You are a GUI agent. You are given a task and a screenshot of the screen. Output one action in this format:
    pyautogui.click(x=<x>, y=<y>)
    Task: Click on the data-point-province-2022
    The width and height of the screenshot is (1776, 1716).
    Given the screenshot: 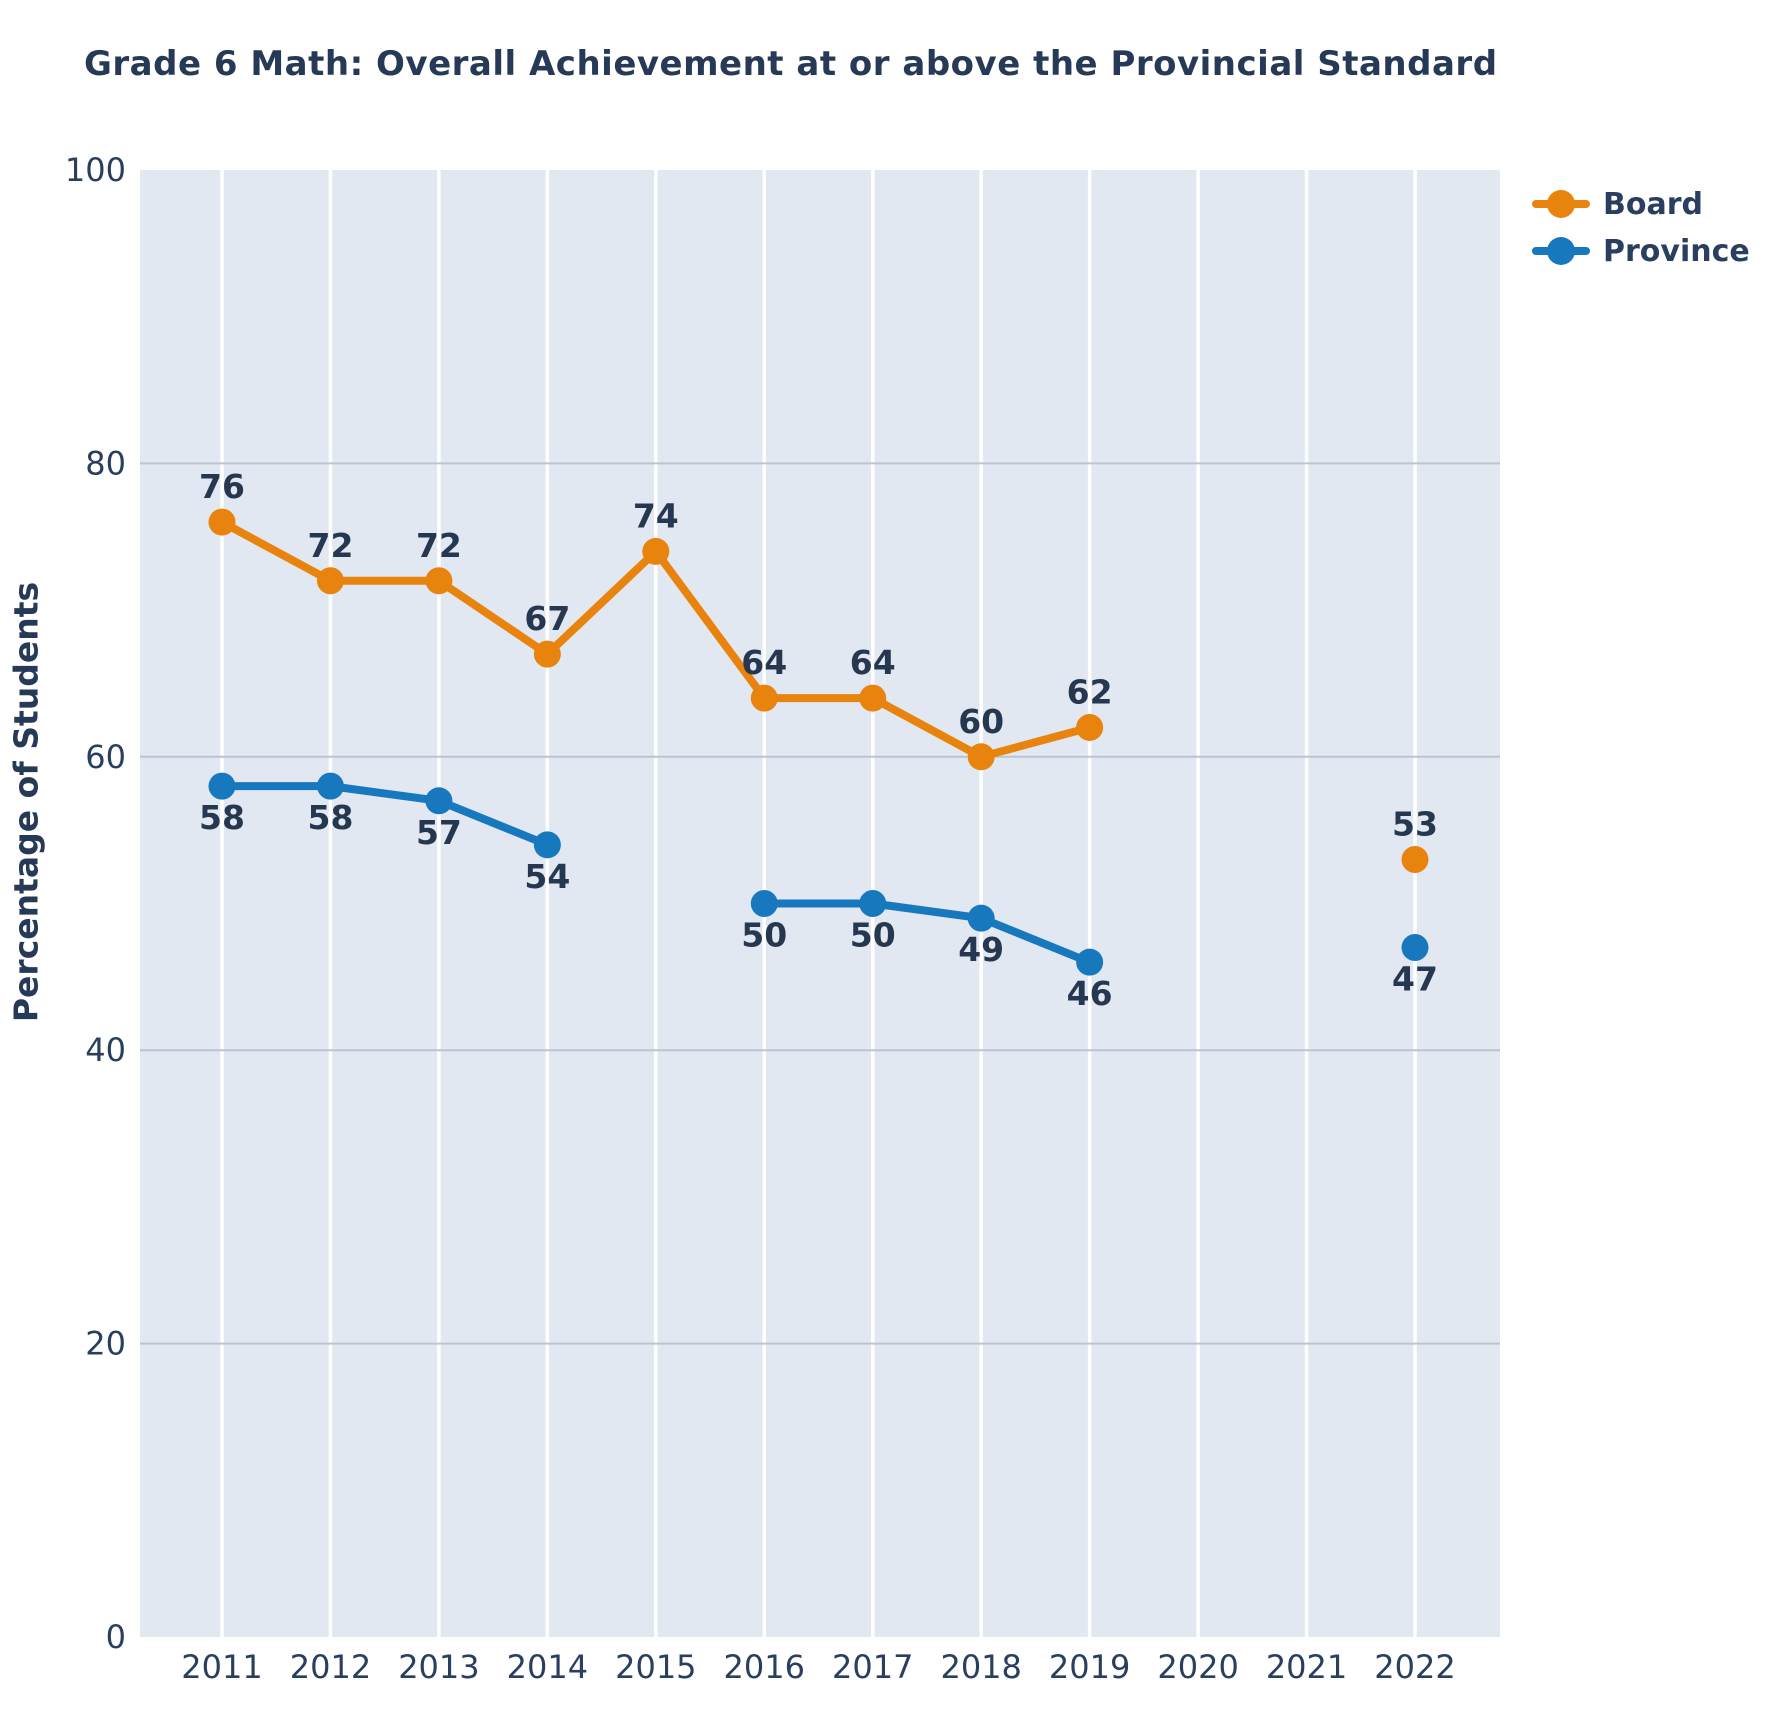 What is the action you would take?
    pyautogui.click(x=1415, y=948)
    